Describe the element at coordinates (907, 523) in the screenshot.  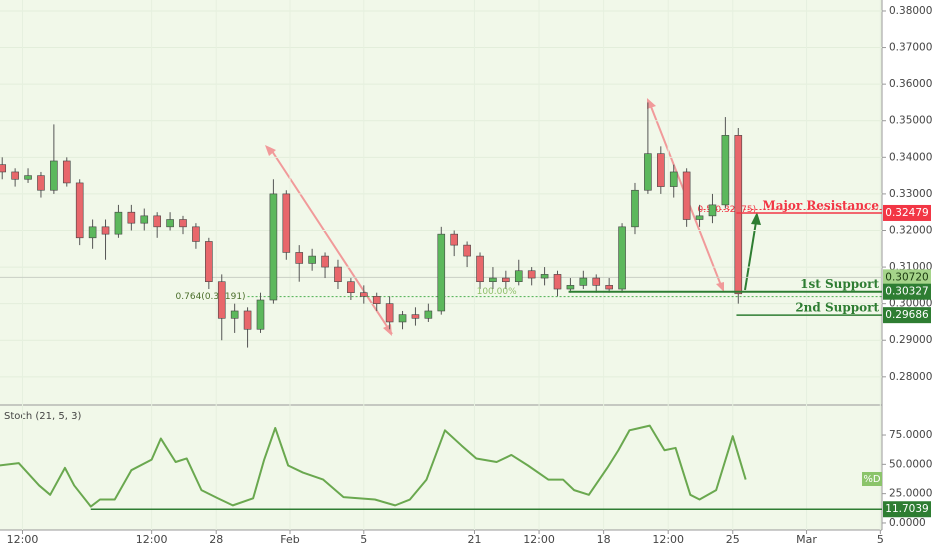
I see `y-tick-label: 0.0000` at that location.